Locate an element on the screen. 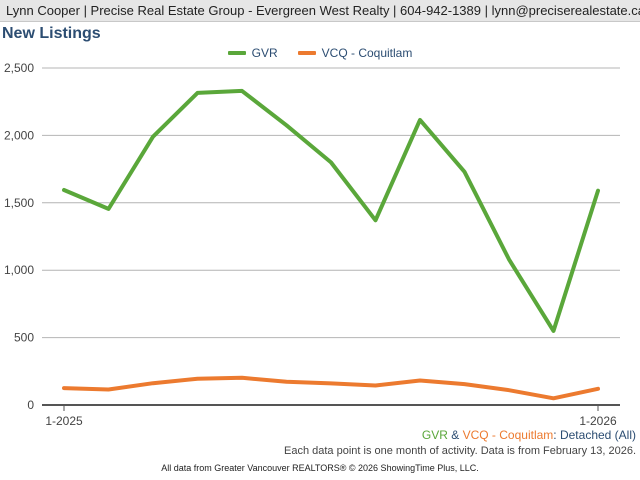 The height and width of the screenshot is (480, 640). caption-gvr: GVR is located at coordinates (434, 435).